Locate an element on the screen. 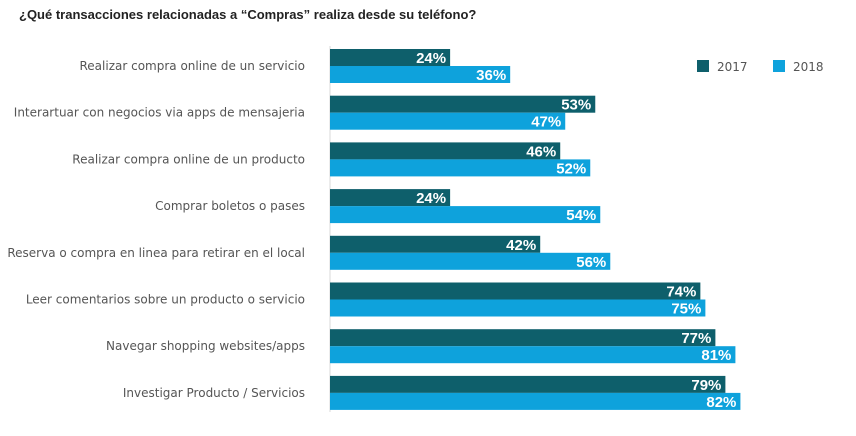 This screenshot has width=856, height=436. data-label-2017: 53% is located at coordinates (576, 105).